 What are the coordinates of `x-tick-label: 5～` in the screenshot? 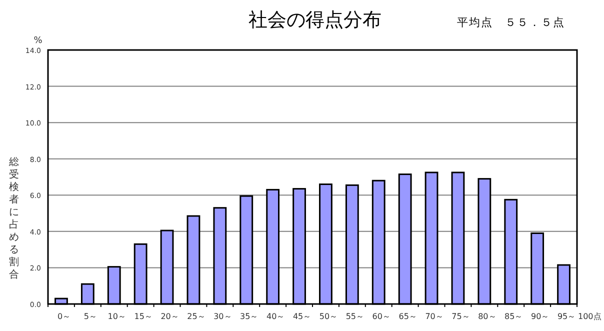 It's located at (90, 316).